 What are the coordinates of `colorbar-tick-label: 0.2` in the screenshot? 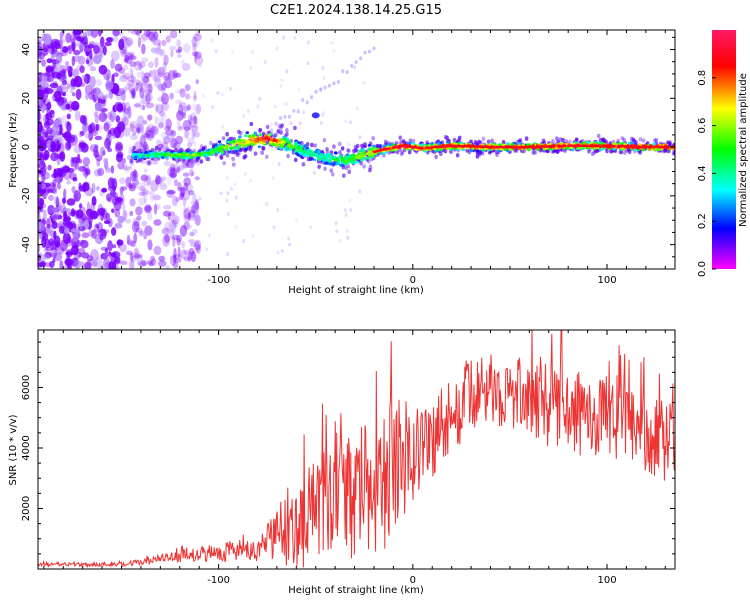 It's located at (702, 221).